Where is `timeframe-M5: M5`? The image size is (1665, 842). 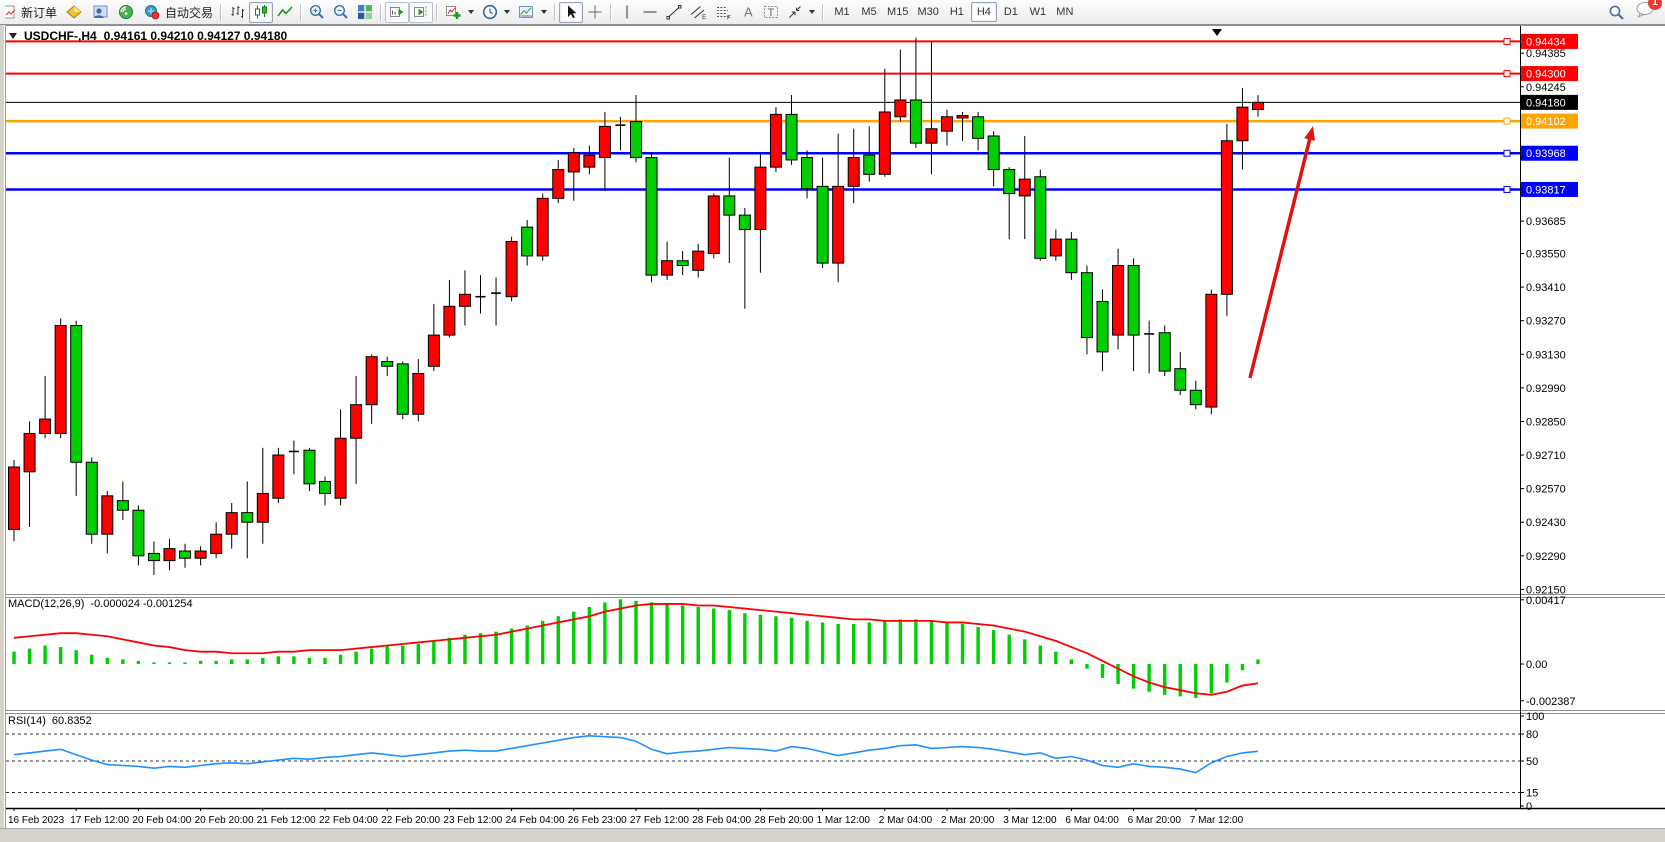
timeframe-M5: M5 is located at coordinates (869, 12).